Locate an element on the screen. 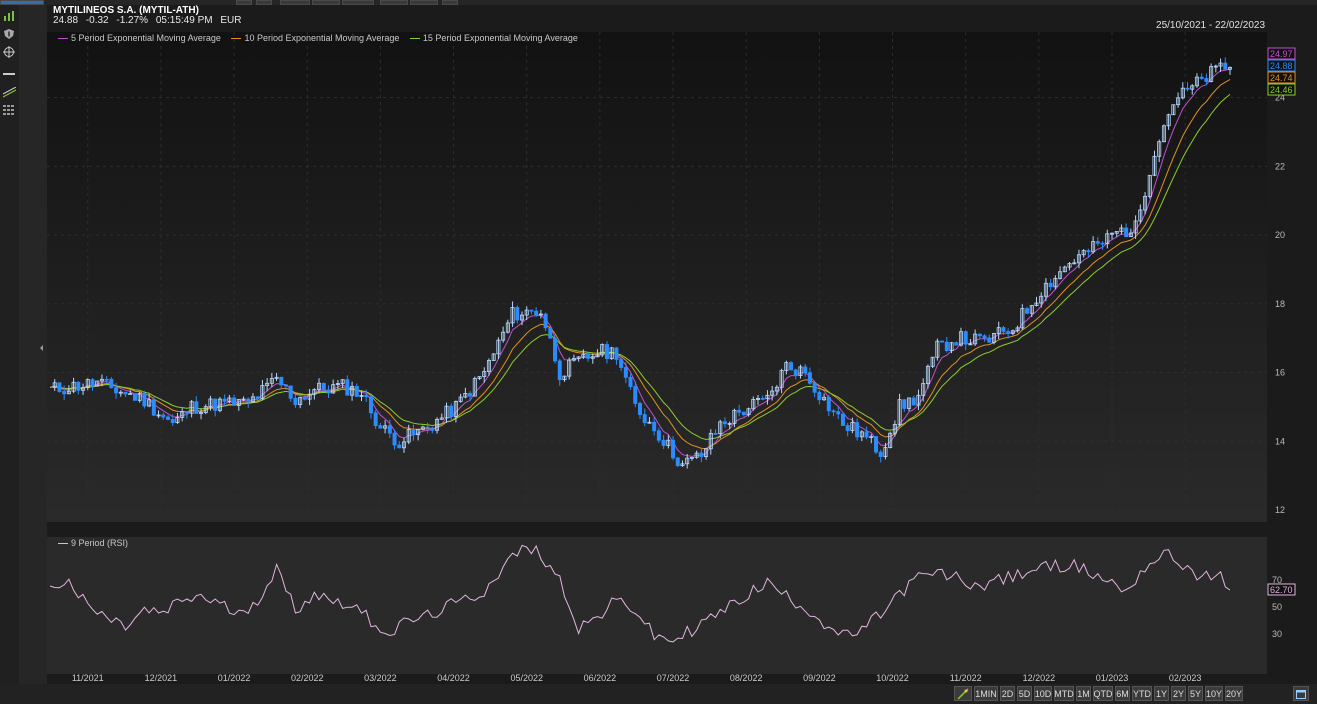 The width and height of the screenshot is (1317, 704). date-tick-label: 01/2022 is located at coordinates (234, 678).